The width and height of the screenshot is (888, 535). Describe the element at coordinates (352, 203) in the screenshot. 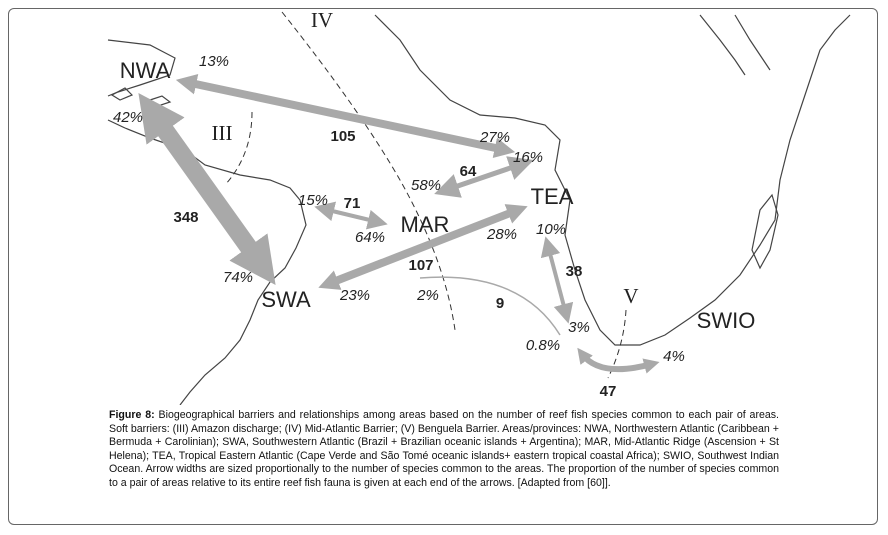

I see `count-label: 71` at that location.